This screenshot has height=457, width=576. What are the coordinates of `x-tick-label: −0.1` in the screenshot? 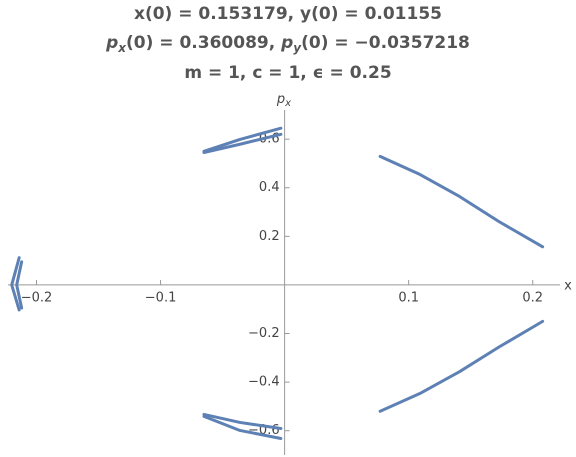 It's located at (161, 297).